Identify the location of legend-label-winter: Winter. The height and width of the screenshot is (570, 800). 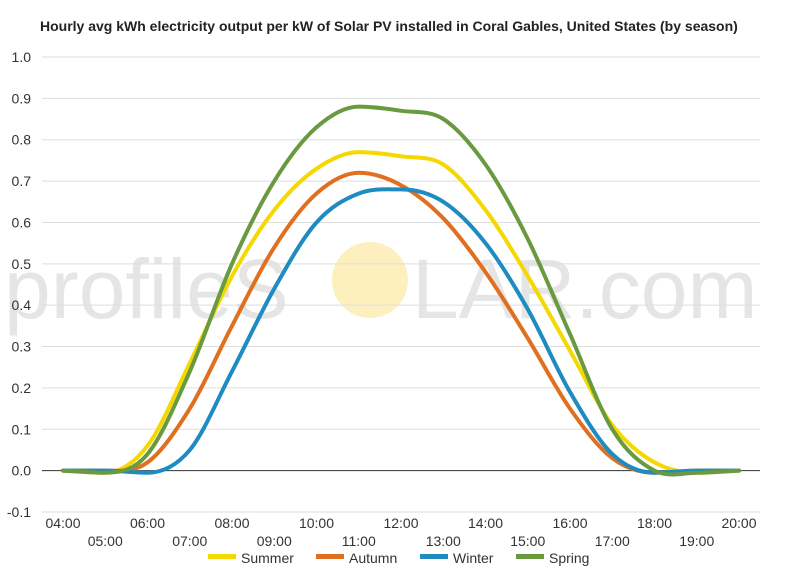
(473, 558).